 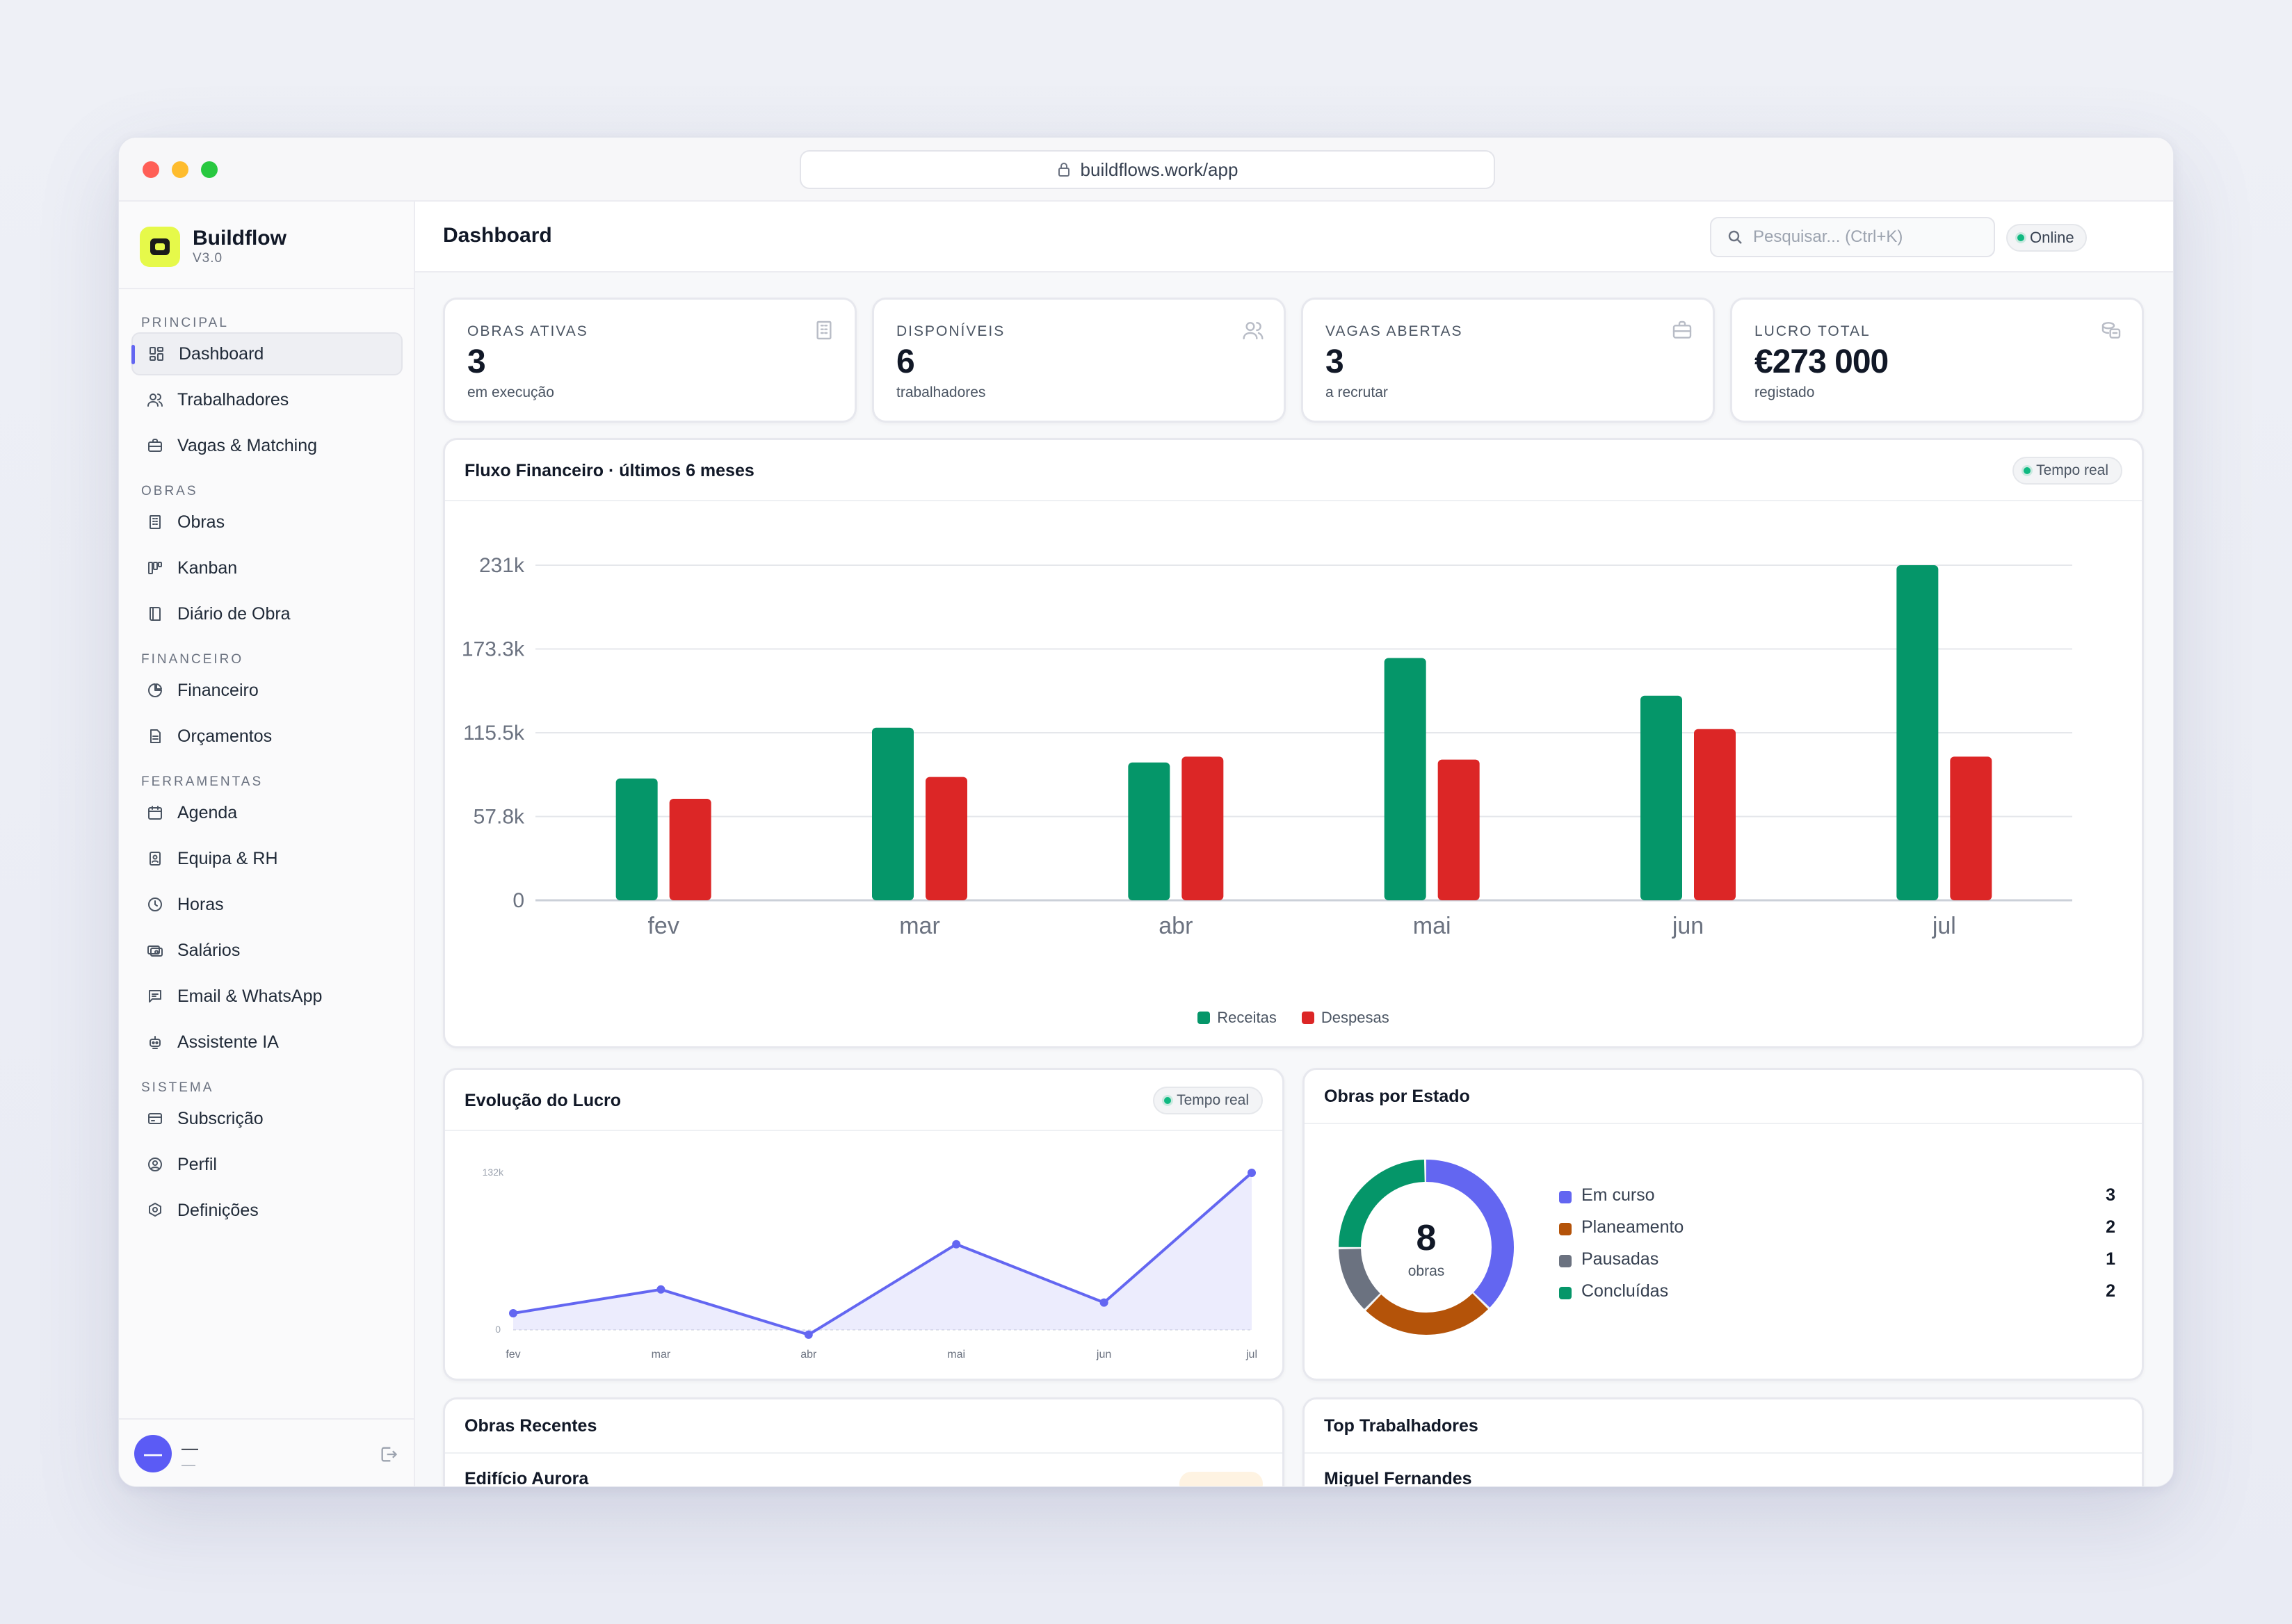 What do you see at coordinates (1252, 1173) in the screenshot?
I see `profit-point-jul` at bounding box center [1252, 1173].